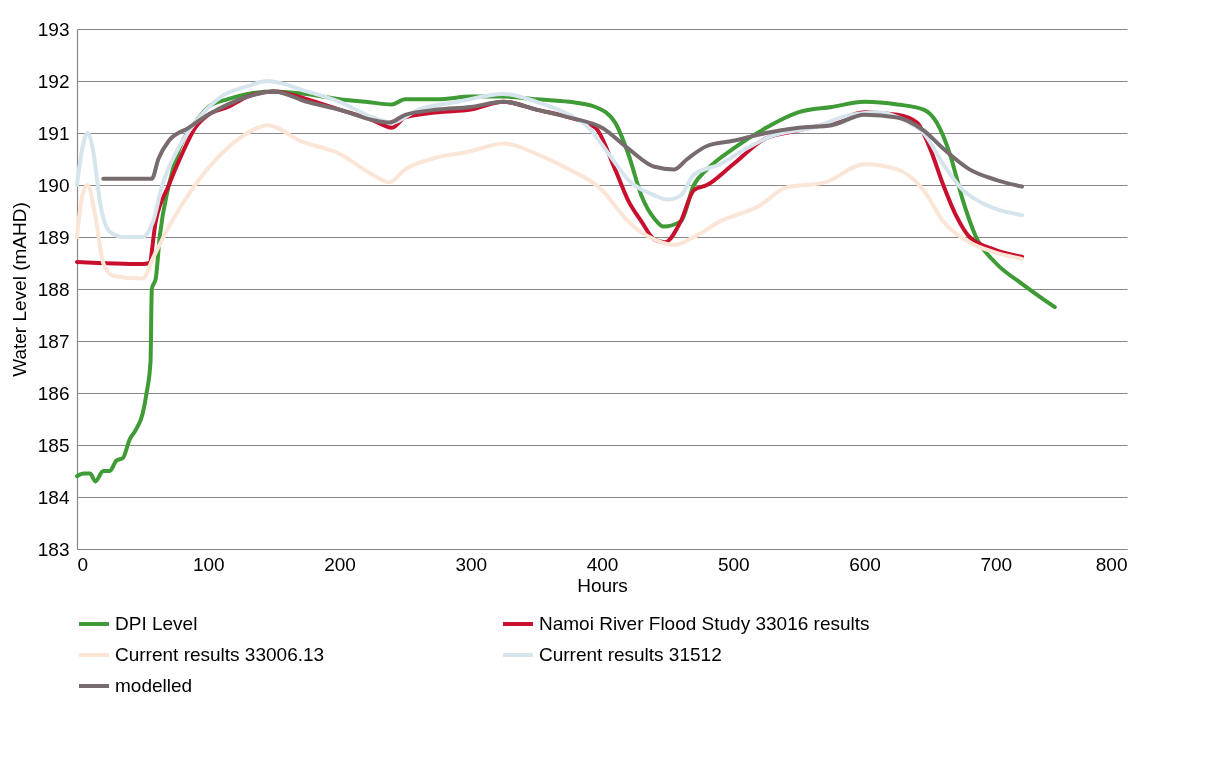  What do you see at coordinates (53, 393) in the screenshot?
I see `y-tick-label: 186` at bounding box center [53, 393].